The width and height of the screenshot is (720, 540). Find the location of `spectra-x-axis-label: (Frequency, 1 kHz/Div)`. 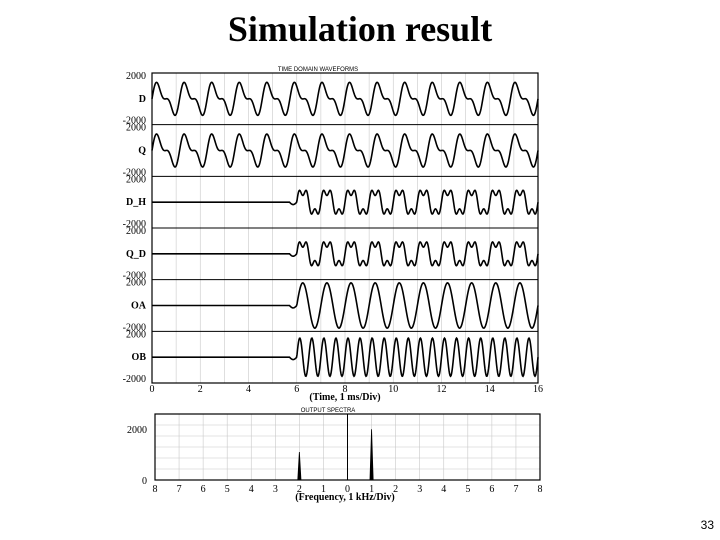

spectra-x-axis-label: (Frequency, 1 kHz/Div) is located at coordinates (345, 497).